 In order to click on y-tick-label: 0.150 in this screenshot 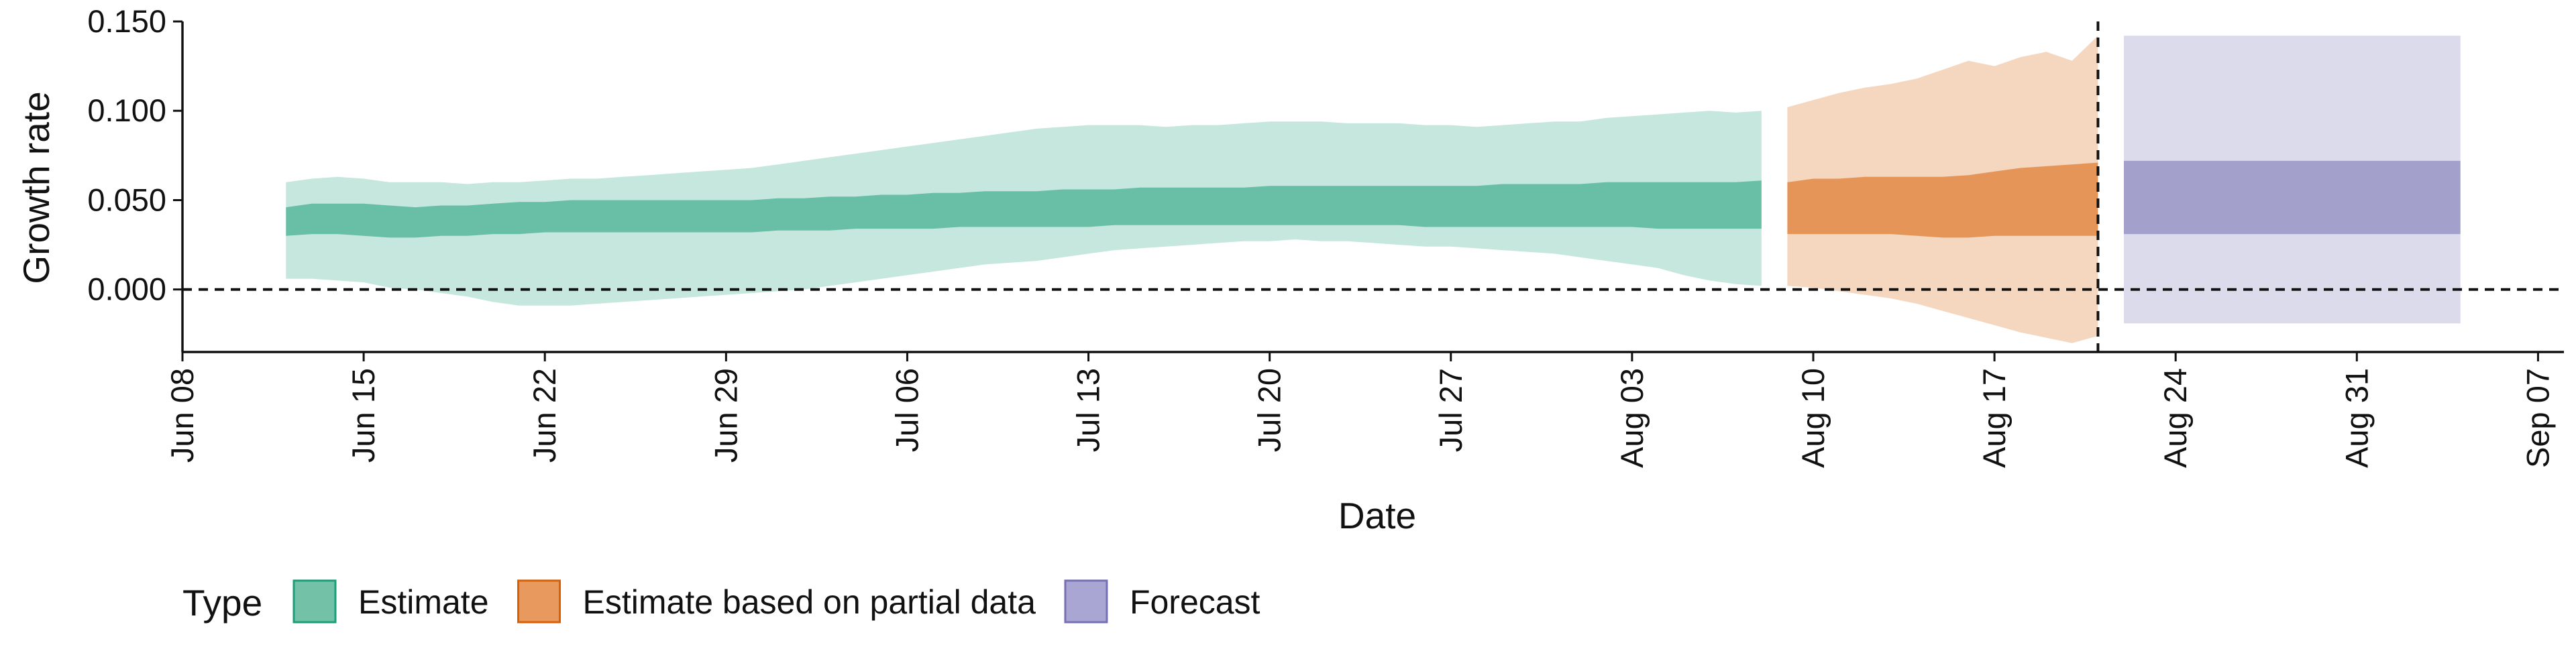, I will do `click(126, 21)`.